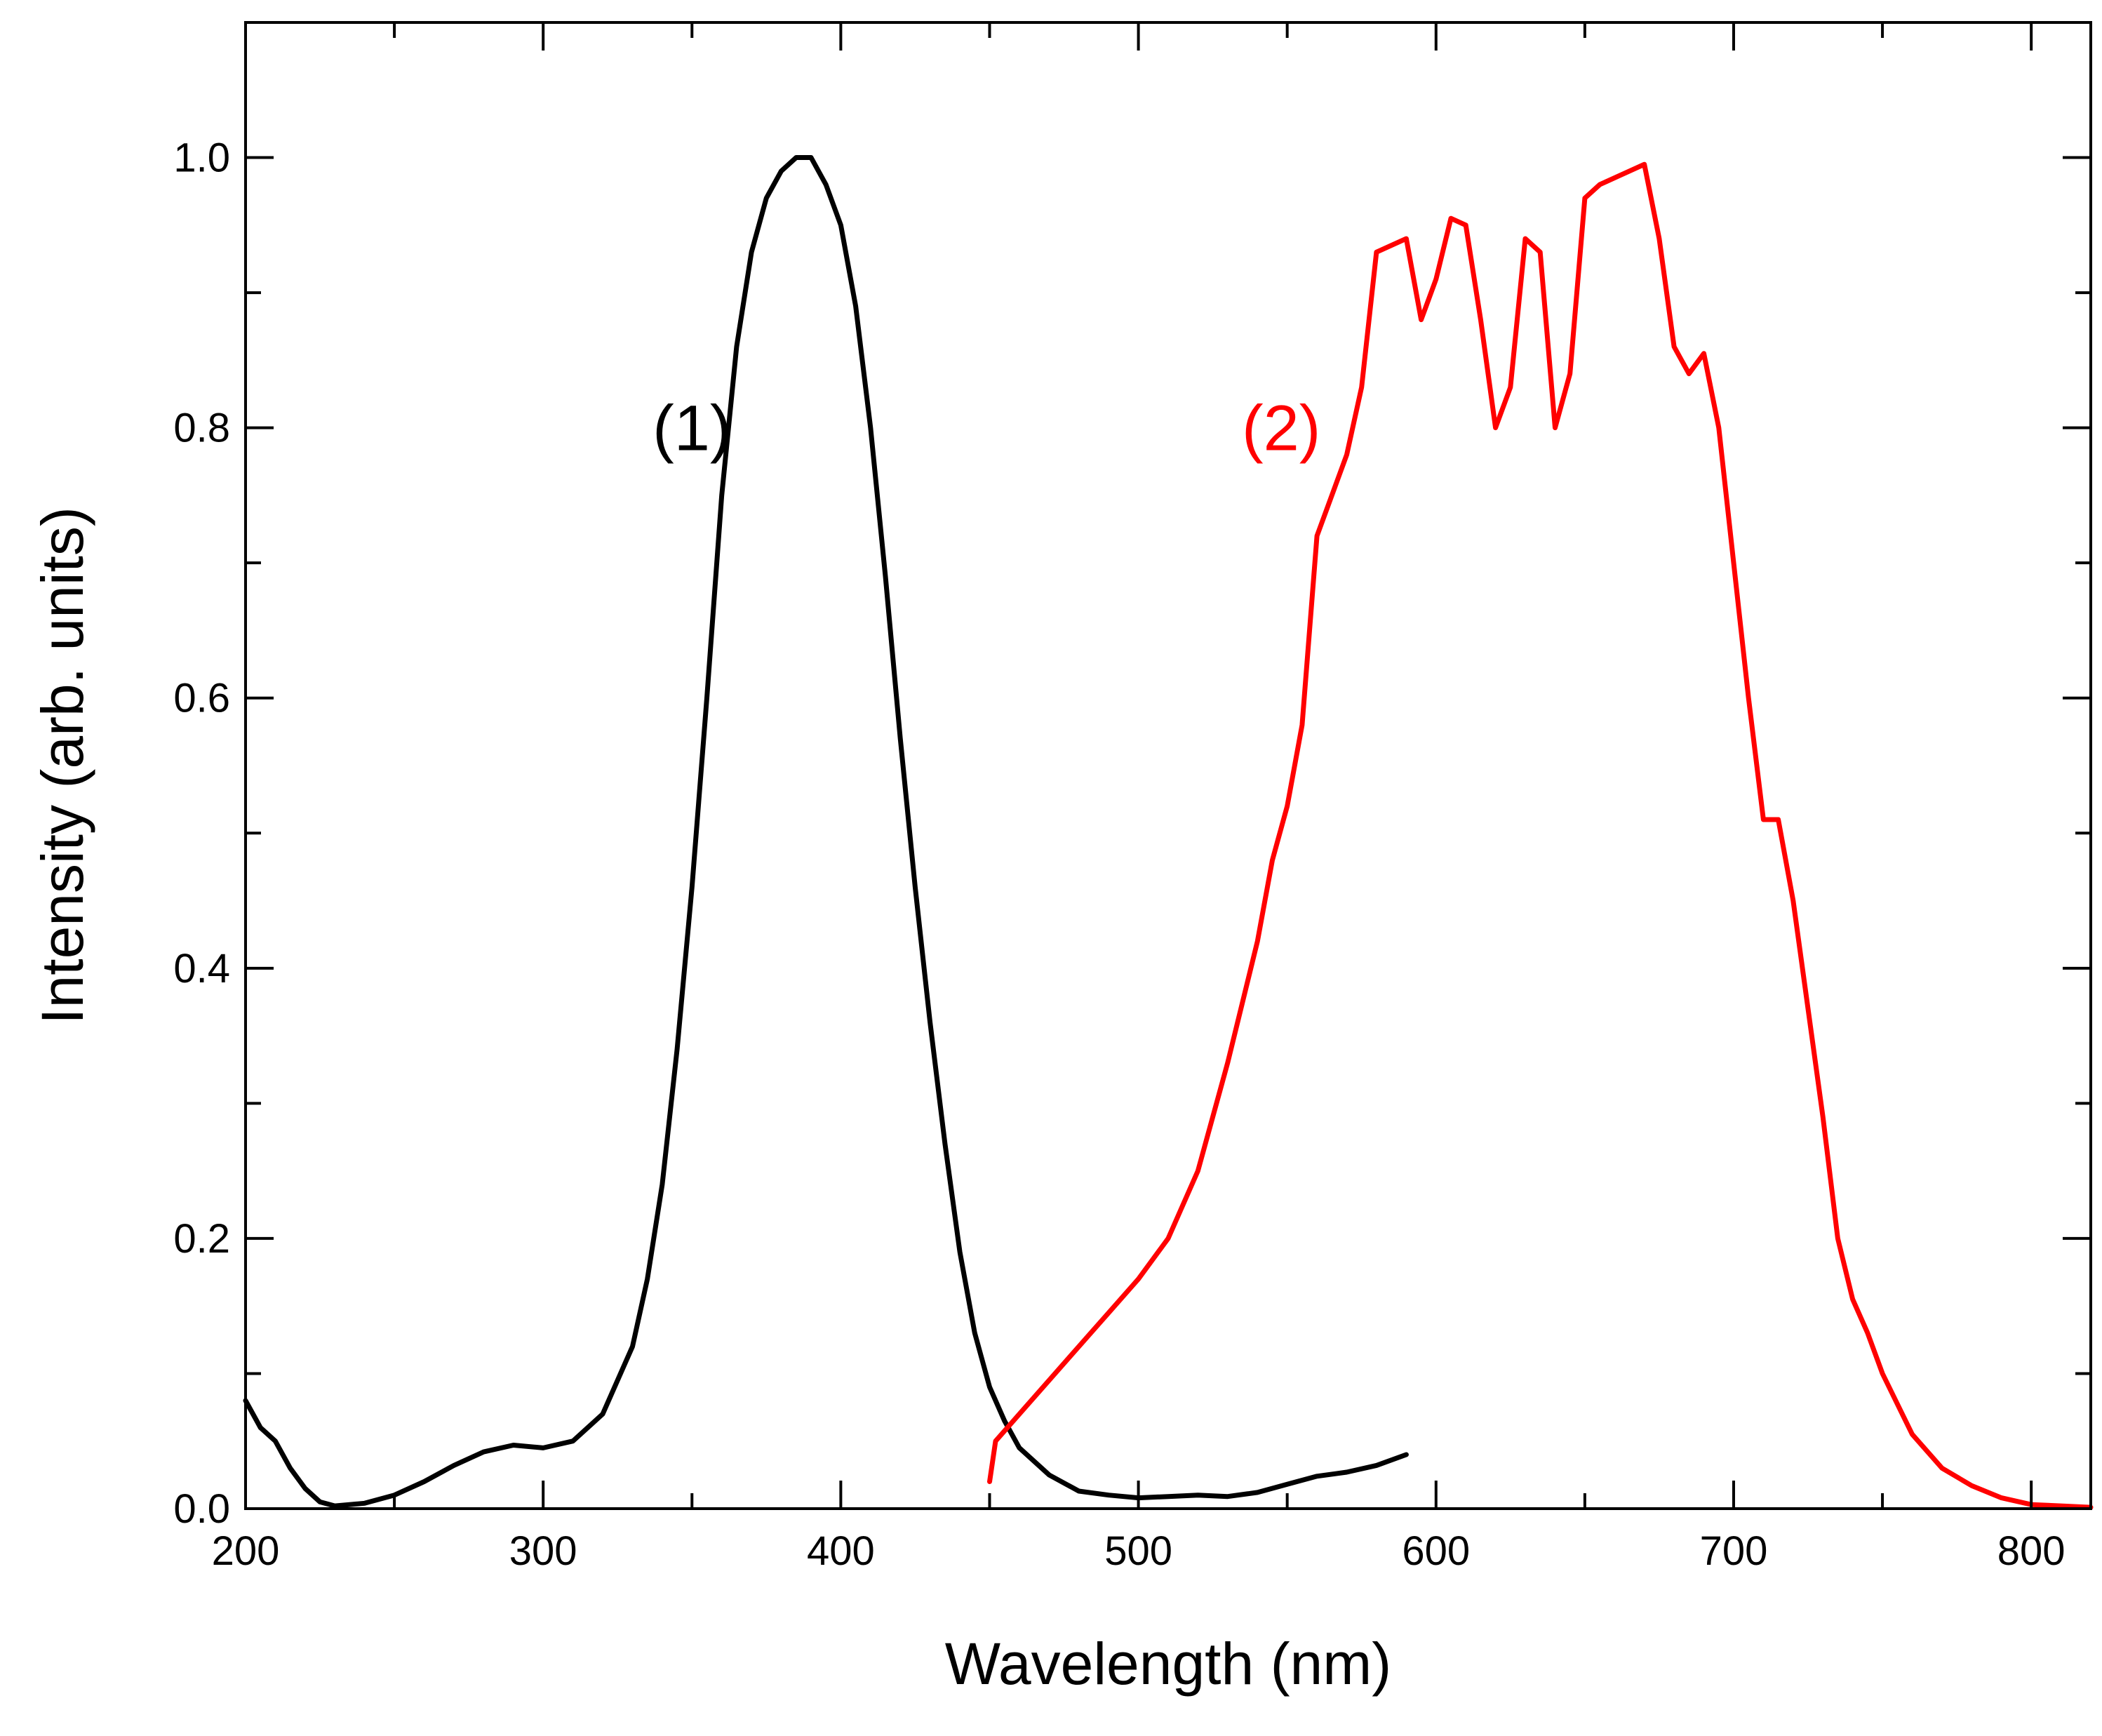 This screenshot has width=2102, height=1736. What do you see at coordinates (691, 429) in the screenshot?
I see `series-1-label: (1)` at bounding box center [691, 429].